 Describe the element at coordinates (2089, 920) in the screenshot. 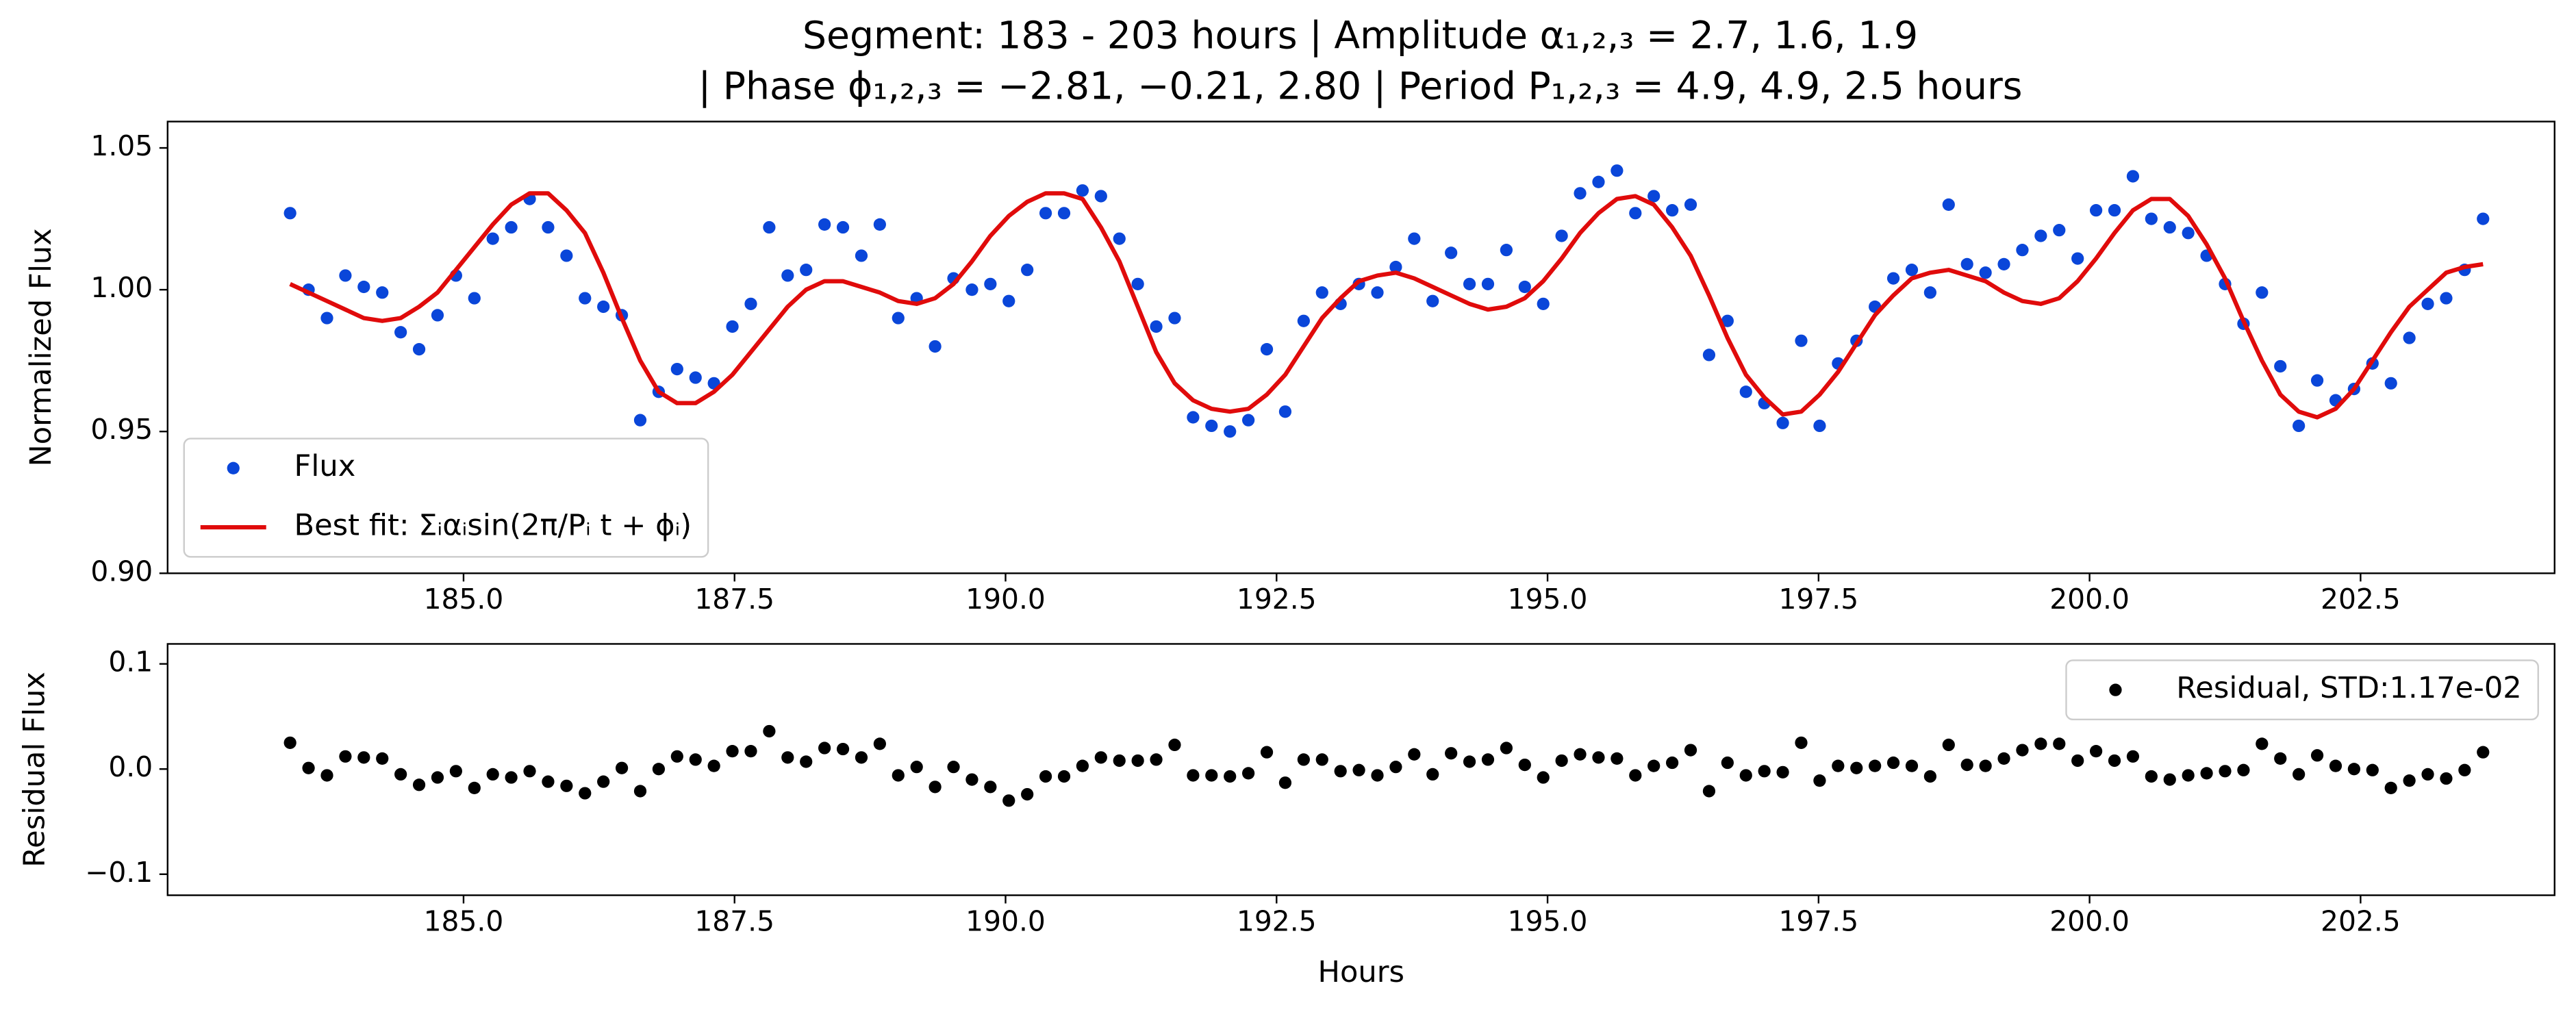

I see `x-tick-label: 200.0` at that location.